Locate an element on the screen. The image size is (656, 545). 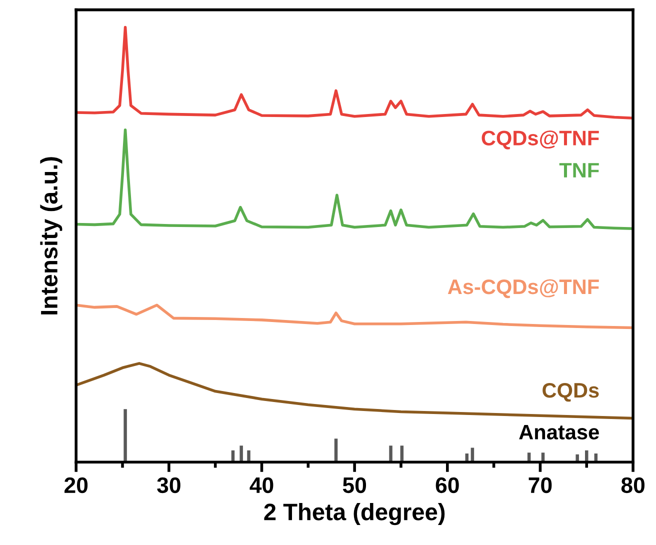
x-tick-label: 20 is located at coordinates (76, 485).